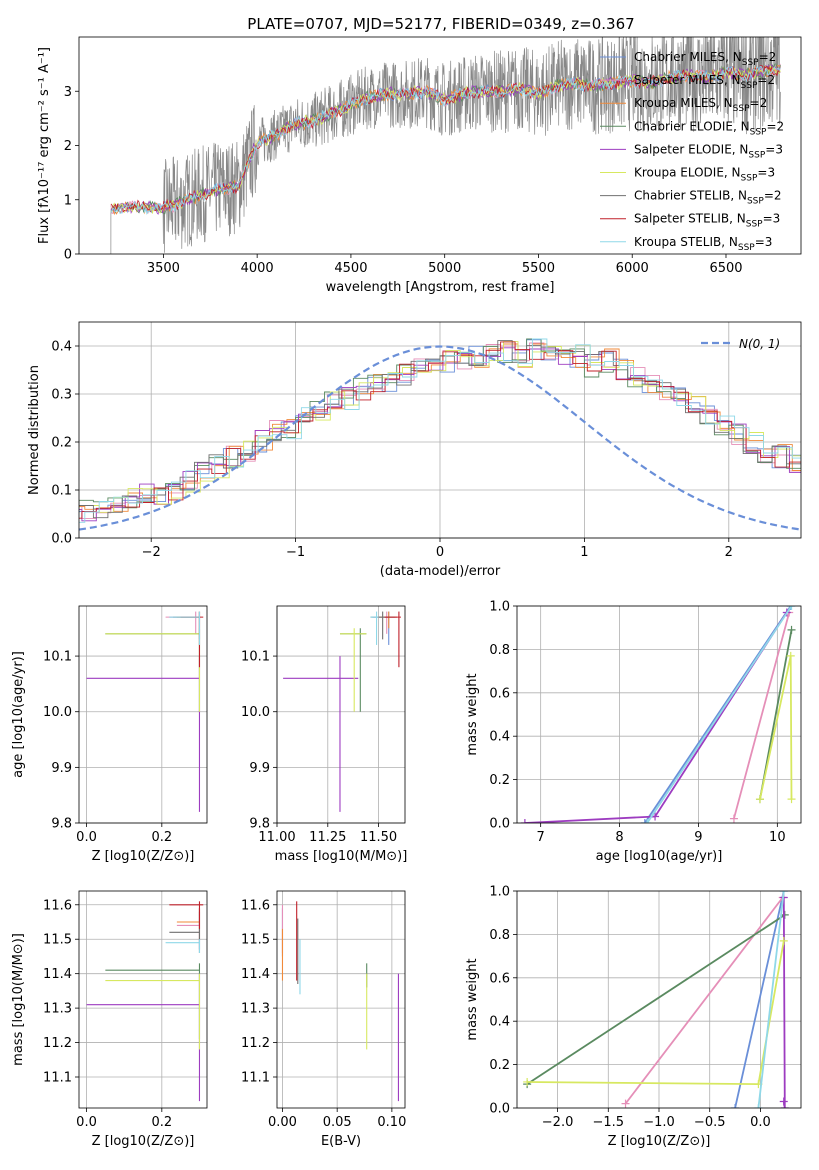  Describe the element at coordinates (440, 571) in the screenshot. I see `x-axis-label: (data-model)/error` at that location.